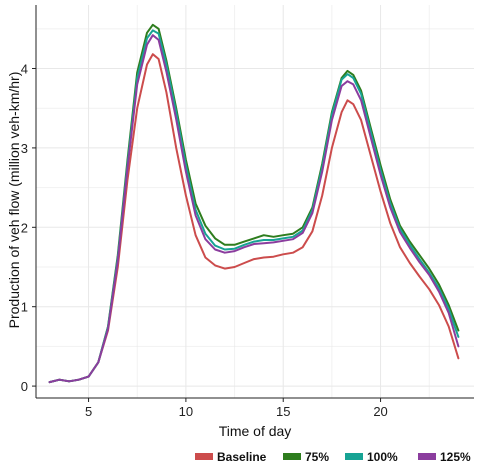 The image size is (486, 469). Describe the element at coordinates (455, 457) in the screenshot. I see `legend-label-4: 125%` at that location.